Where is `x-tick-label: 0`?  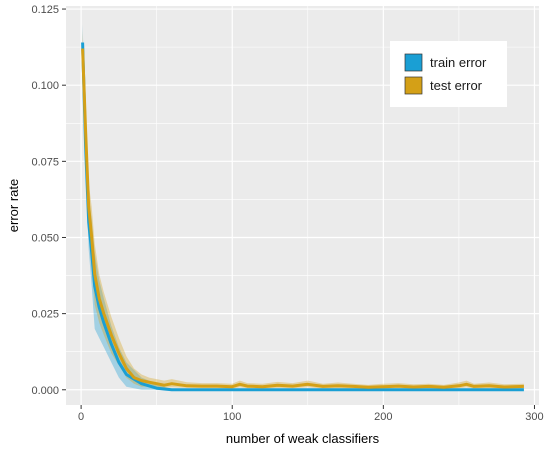 x-tick-label: 0 is located at coordinates (81, 417).